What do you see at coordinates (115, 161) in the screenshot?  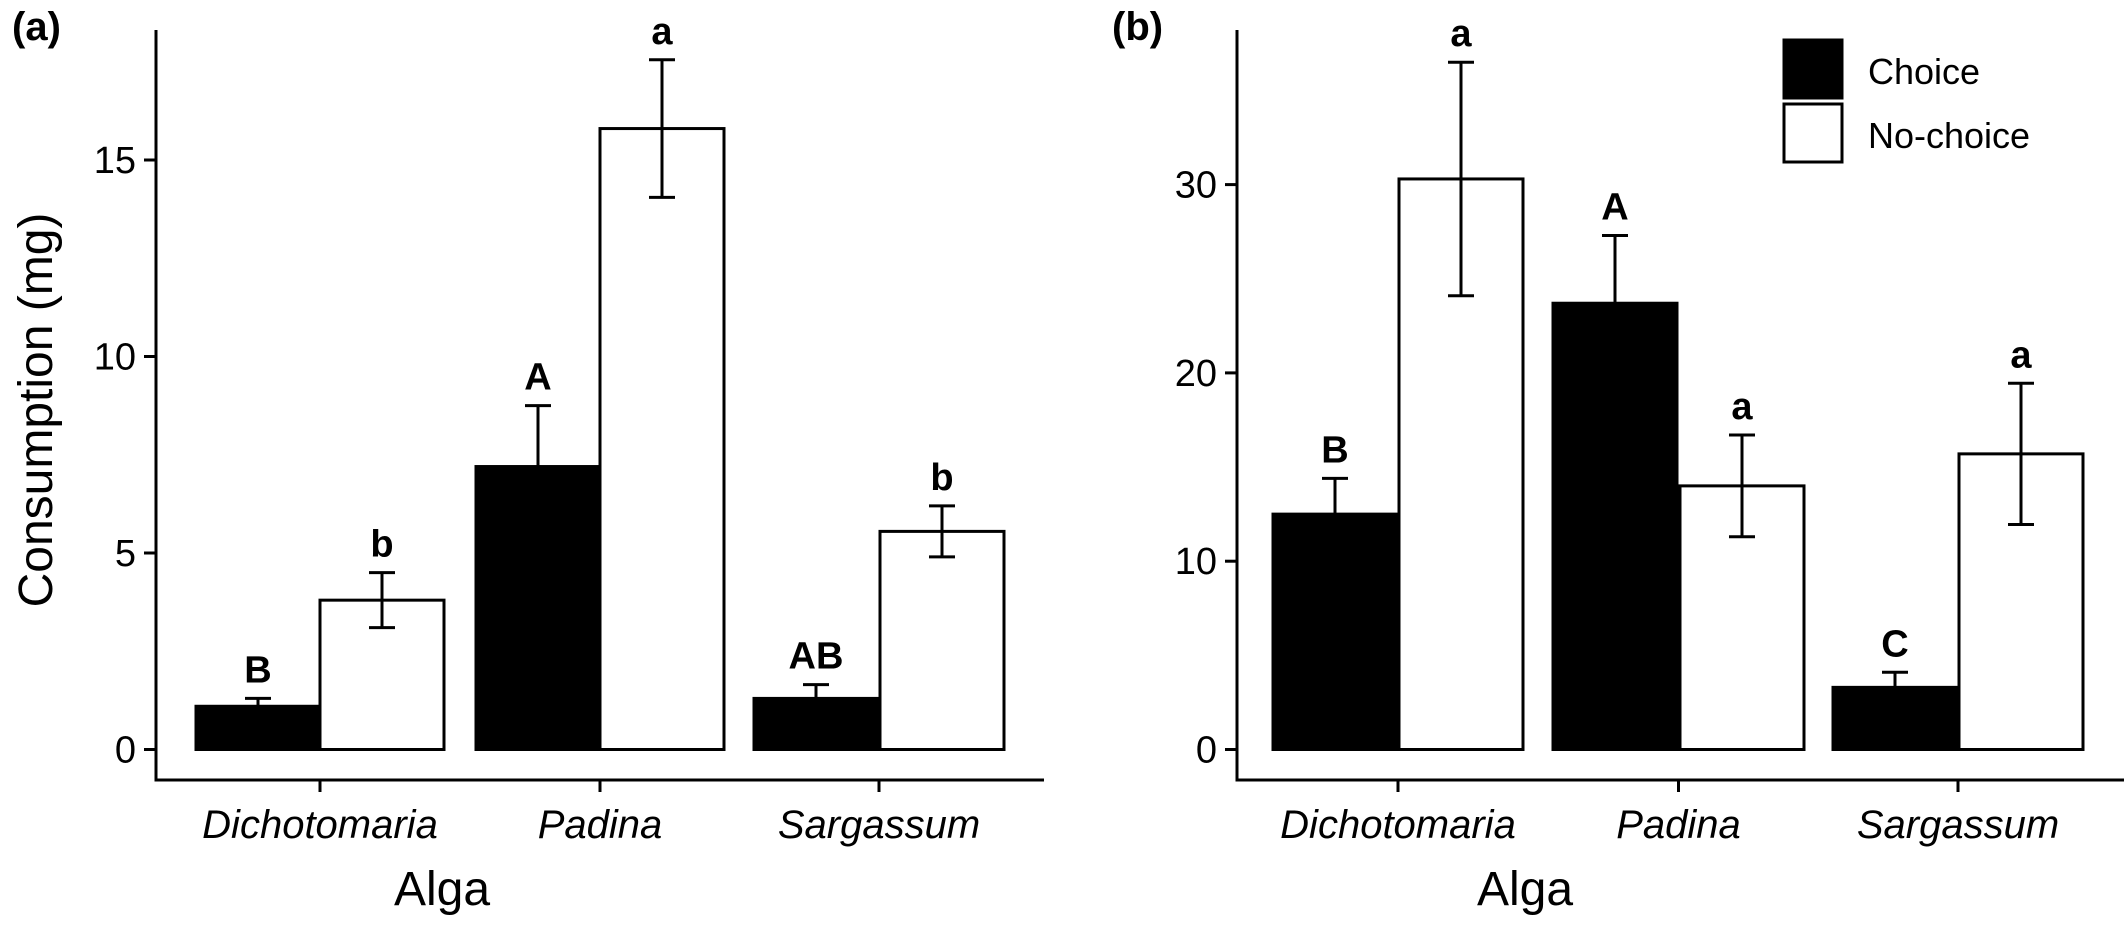 I see `y-tick-label: 15` at bounding box center [115, 161].